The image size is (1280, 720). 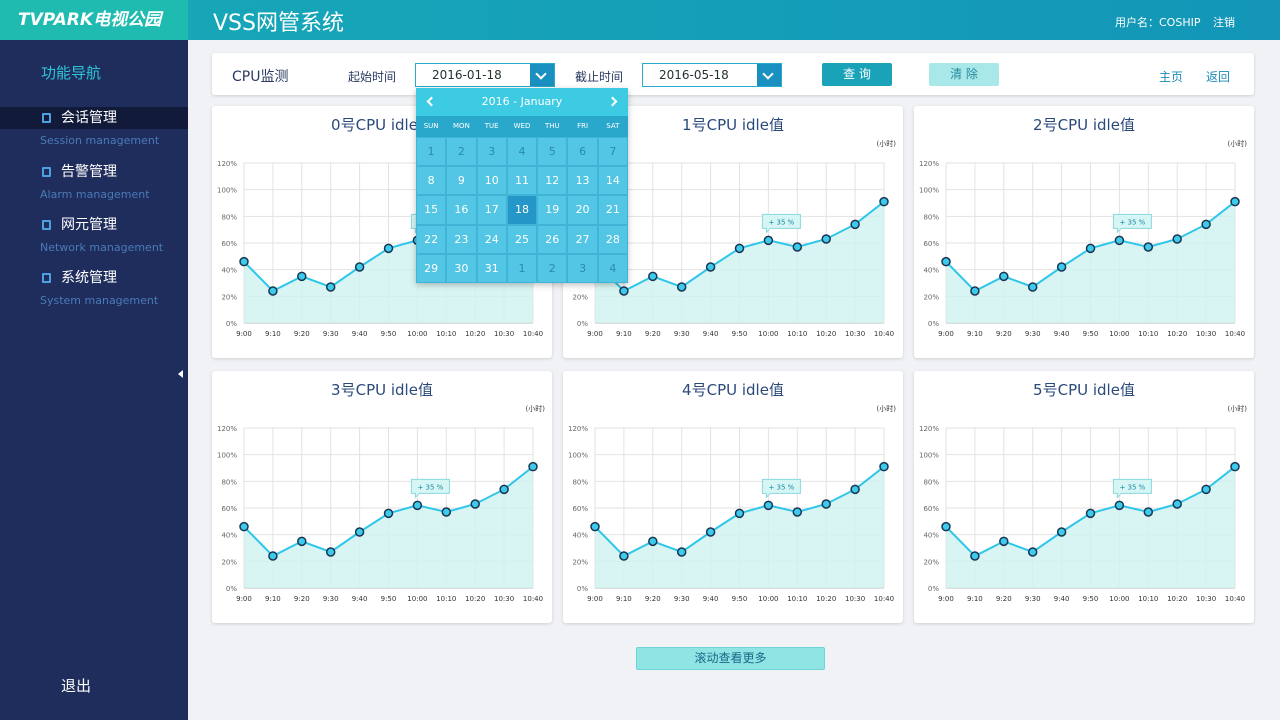 I want to click on annotation: + 35 %, so click(x=1132, y=487).